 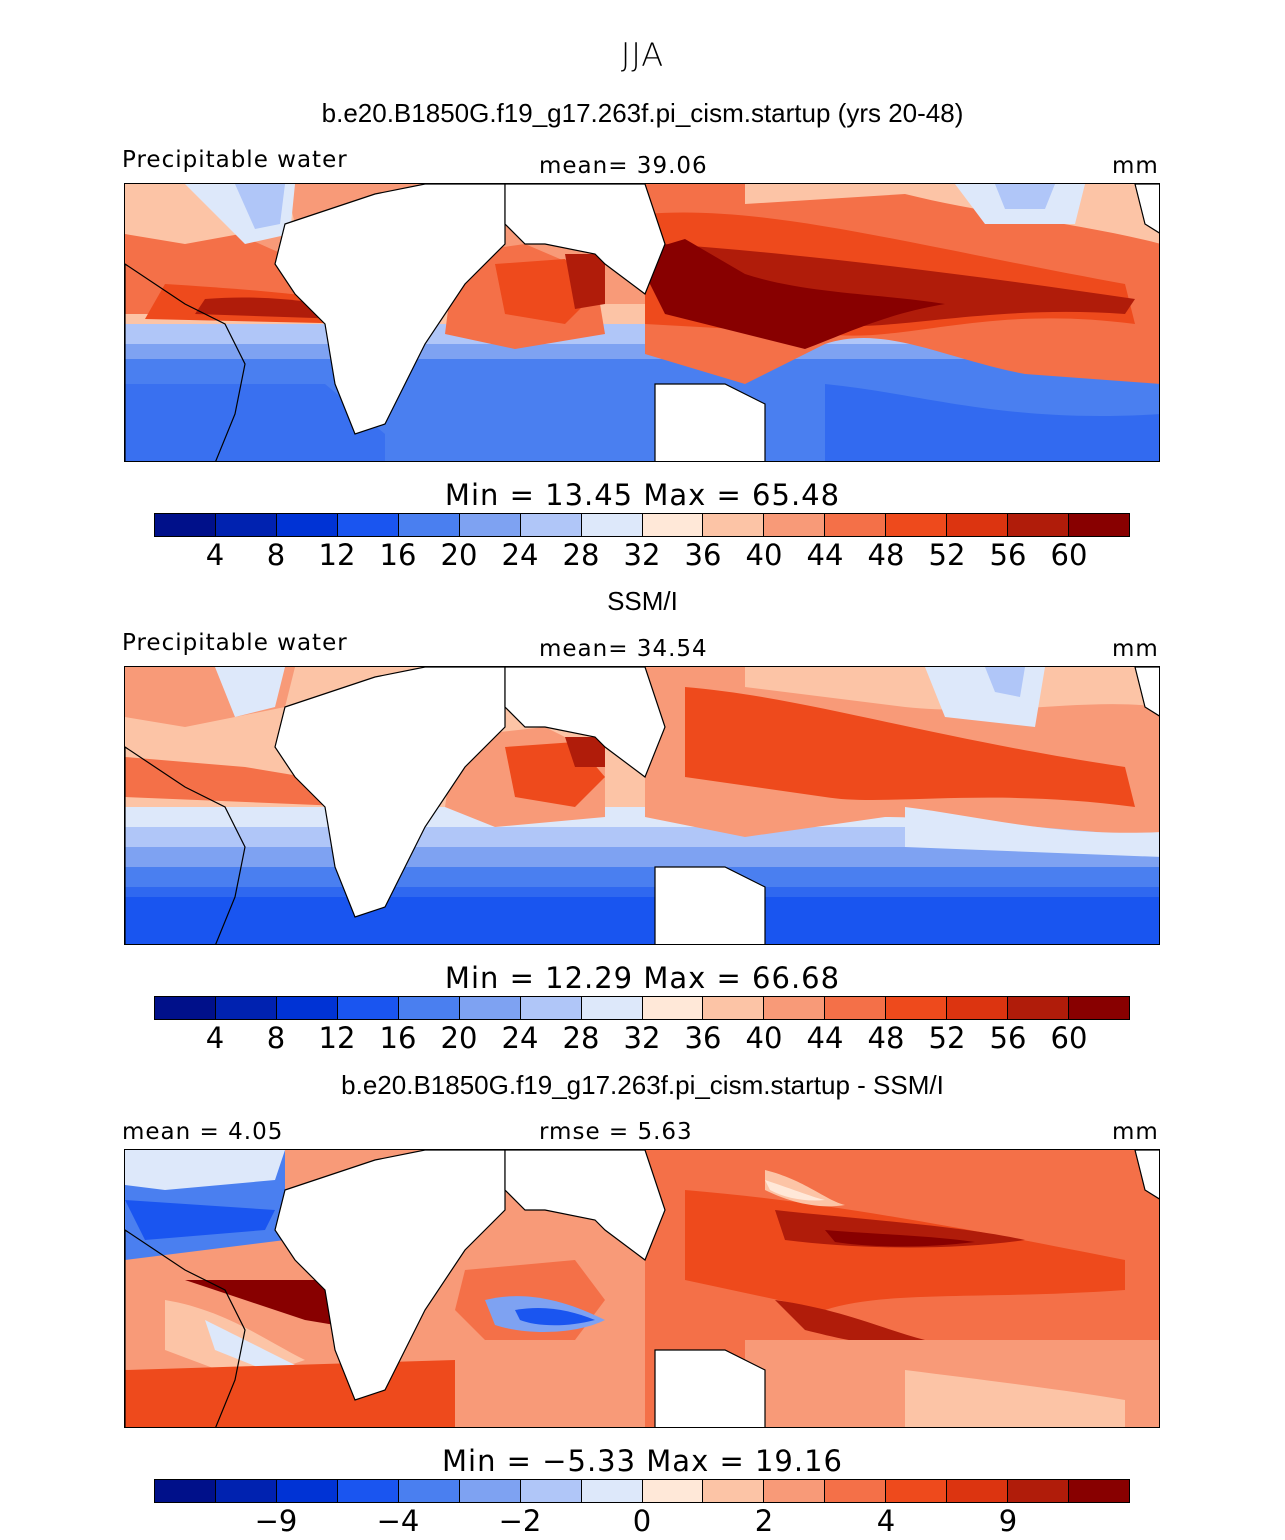 I want to click on panel-1-colorbar, so click(x=642, y=525).